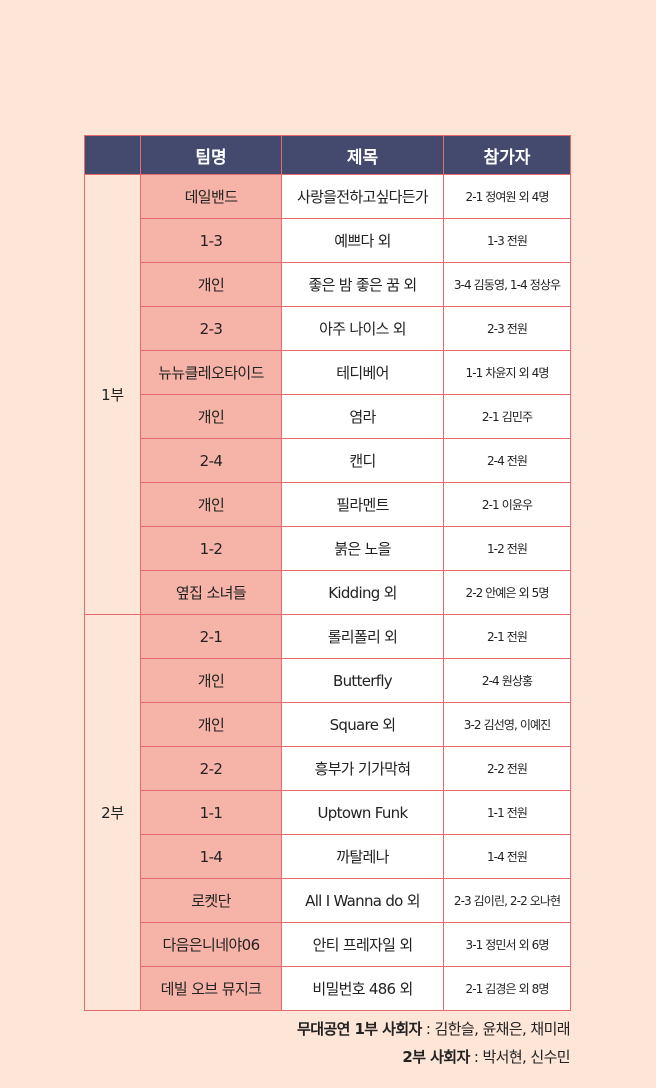 This screenshot has height=1088, width=656. Describe the element at coordinates (436, 1057) in the screenshot. I see `hosts-part2-label: 2부 사회자` at that location.